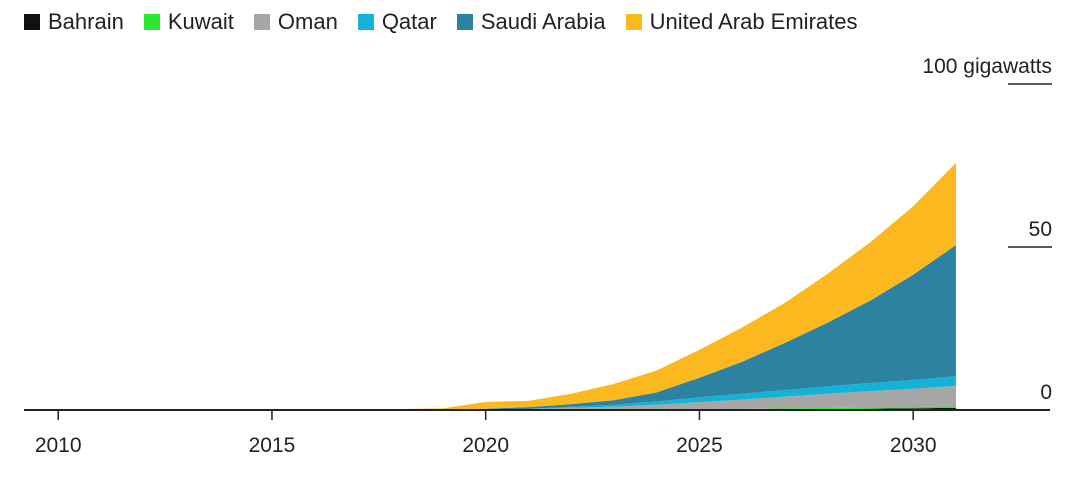 The width and height of the screenshot is (1080, 478). Describe the element at coordinates (543, 21) in the screenshot. I see `legend-label: Saudi Arabia` at that location.